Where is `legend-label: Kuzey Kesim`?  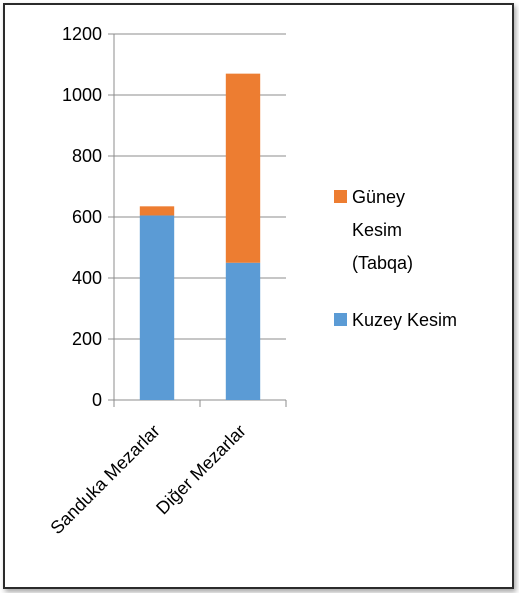 legend-label: Kuzey Kesim is located at coordinates (404, 320).